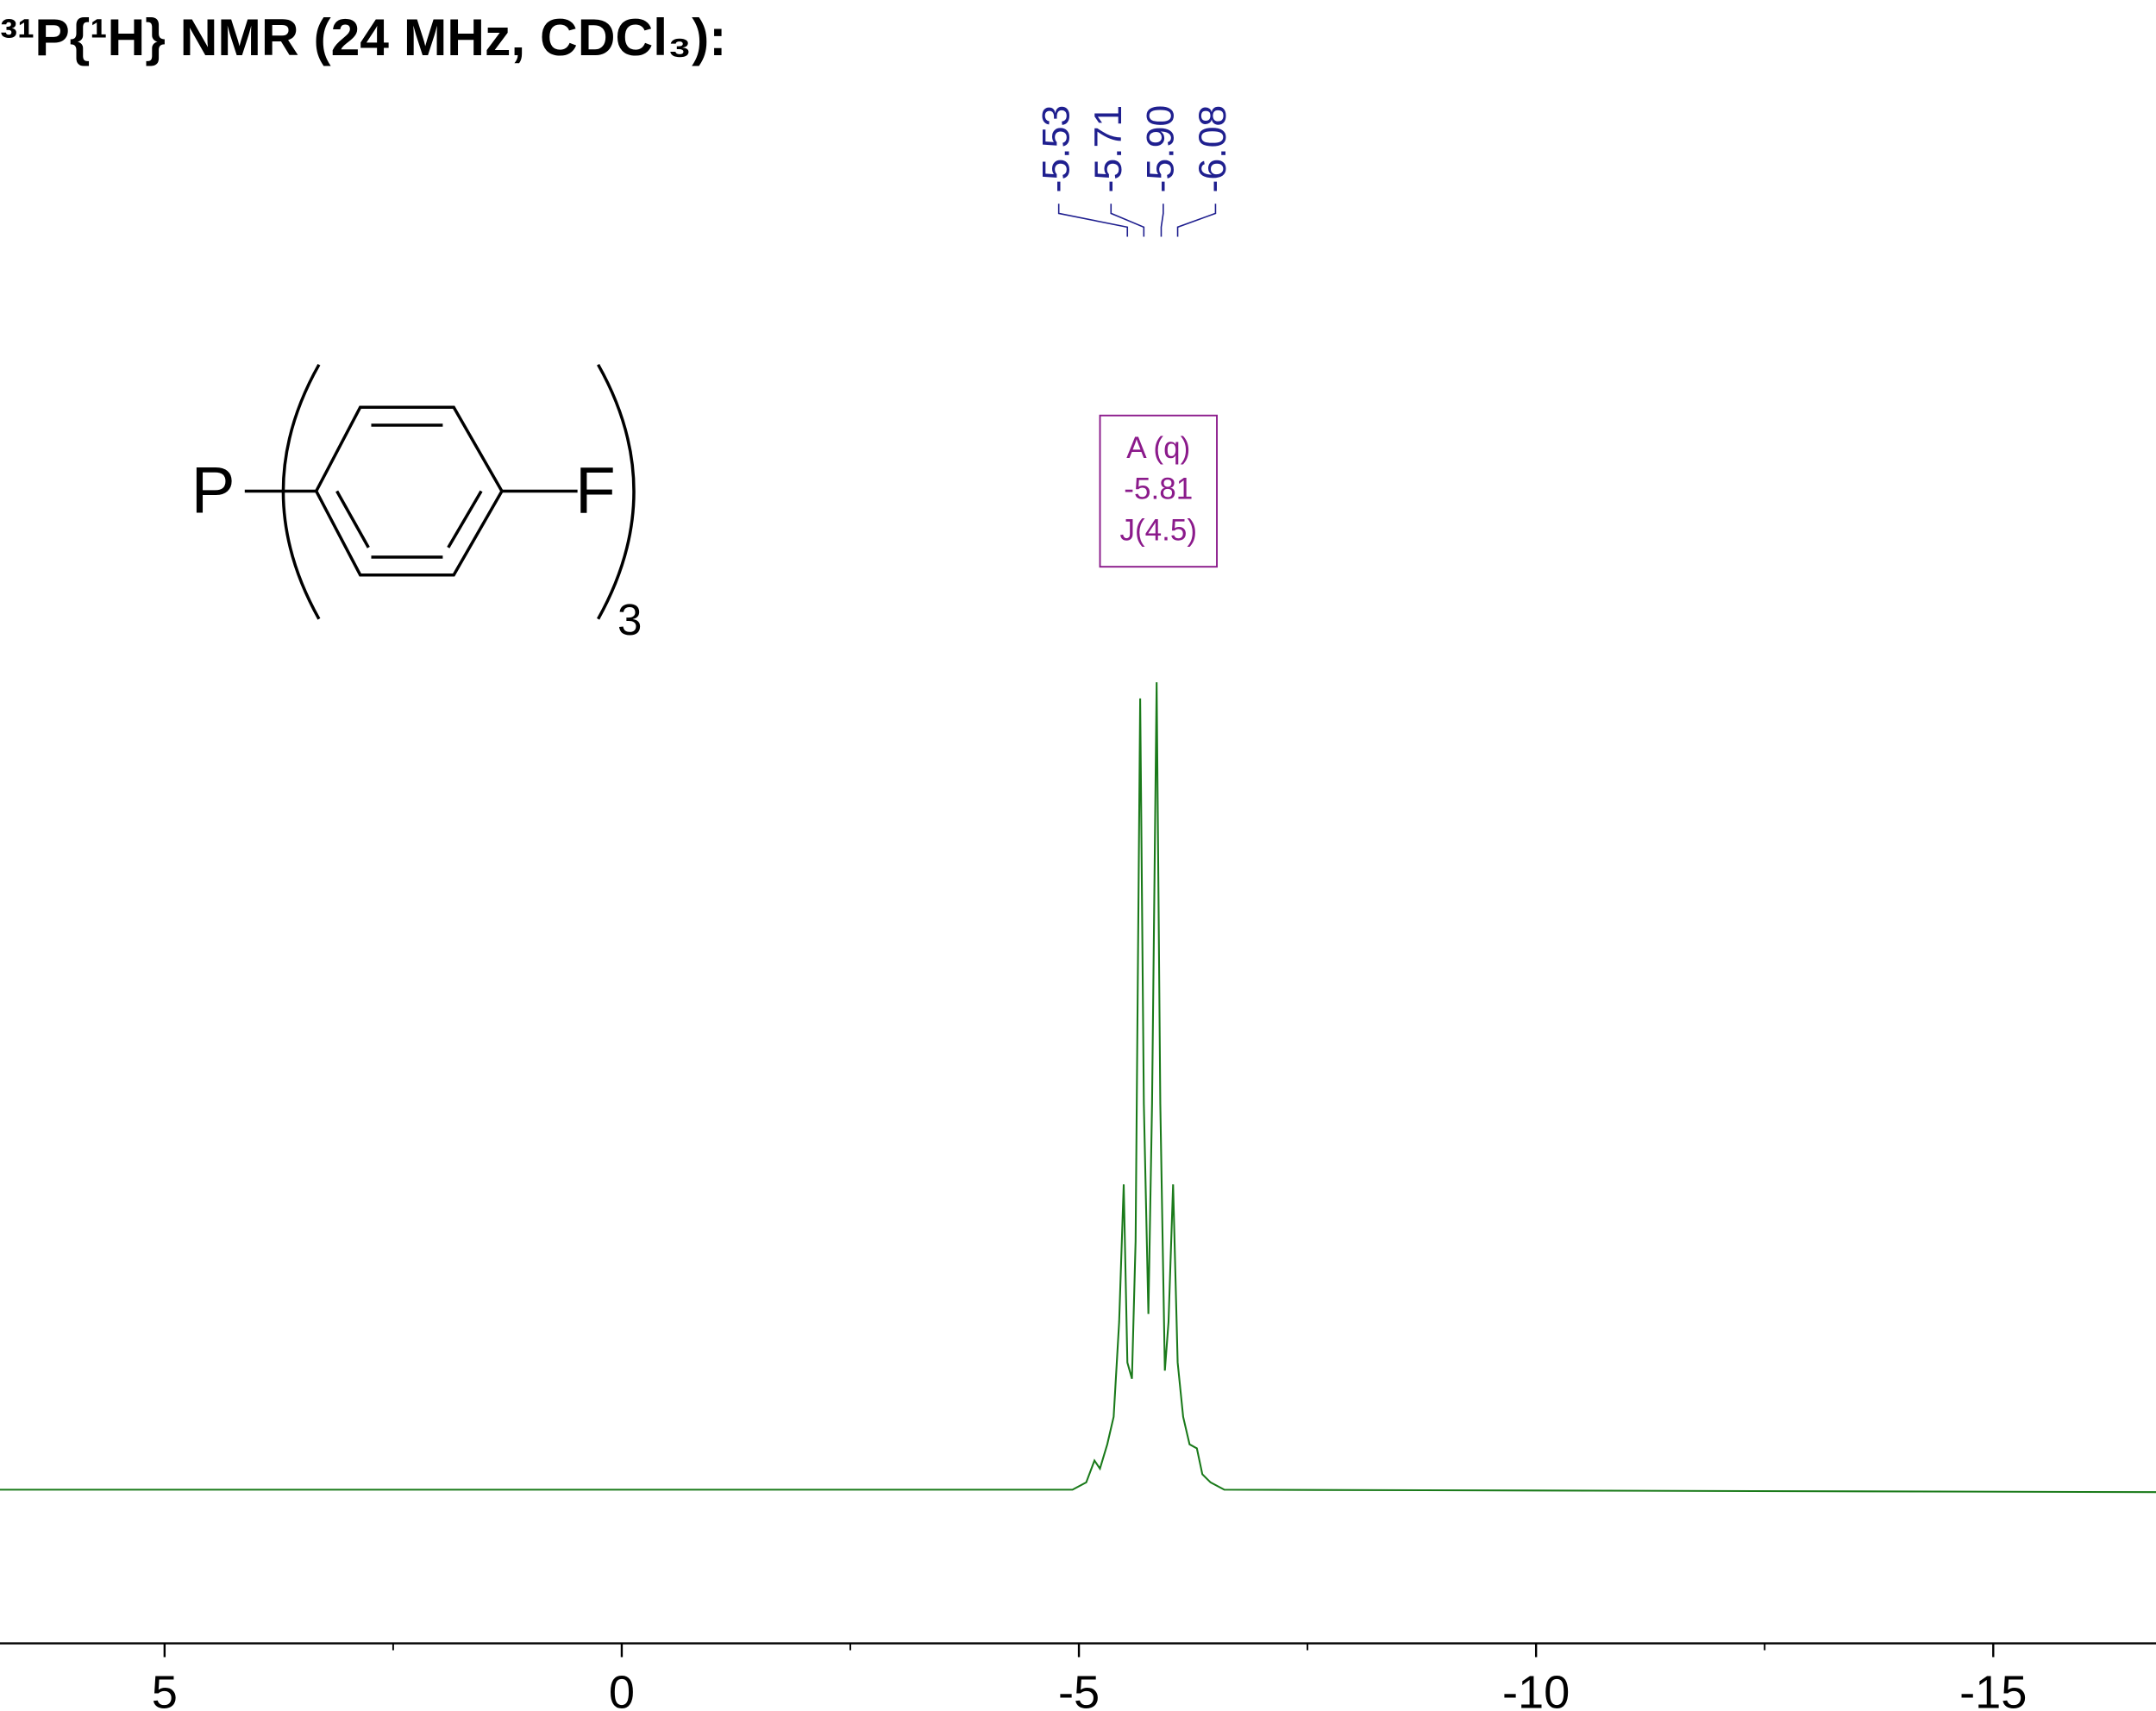 The width and height of the screenshot is (2156, 1711). I want to click on peak-label: -5.71, so click(1108, 149).